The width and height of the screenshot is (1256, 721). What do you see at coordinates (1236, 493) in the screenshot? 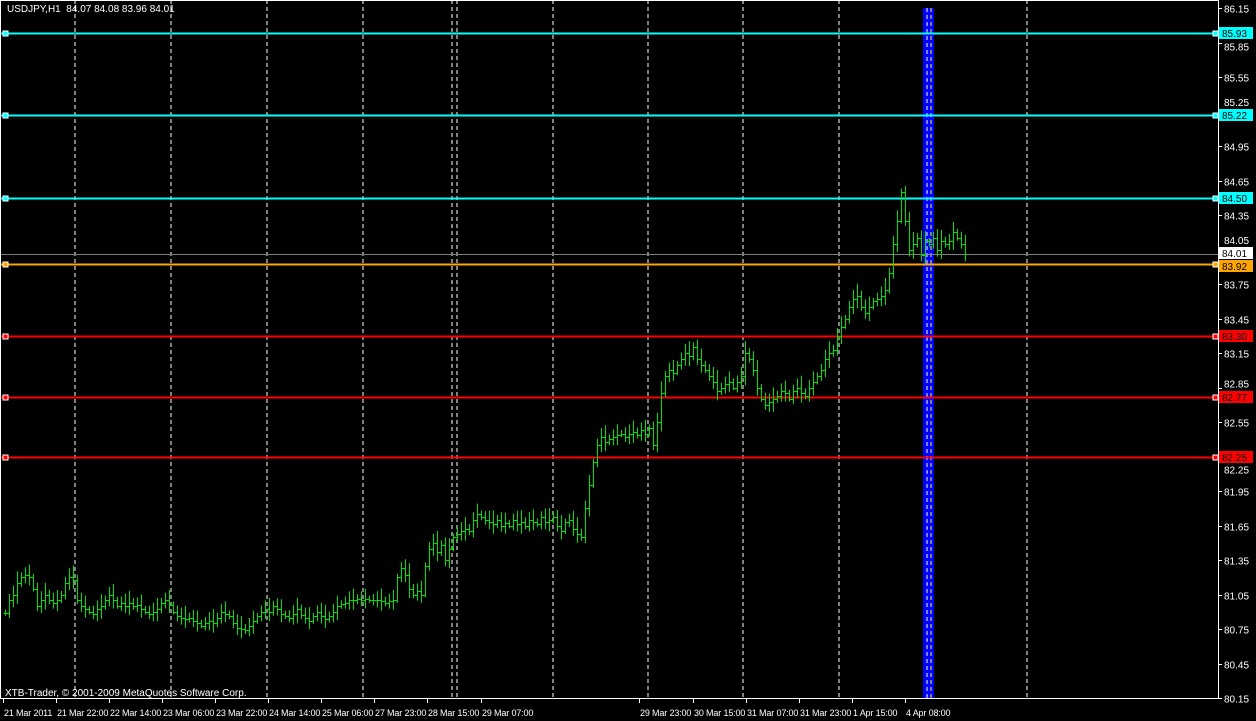
I see `y-tick-label: 81.95` at bounding box center [1236, 493].